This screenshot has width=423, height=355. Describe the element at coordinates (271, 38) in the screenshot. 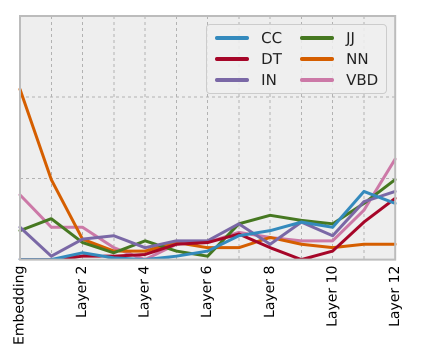

I see `legend-label: CC` at that location.